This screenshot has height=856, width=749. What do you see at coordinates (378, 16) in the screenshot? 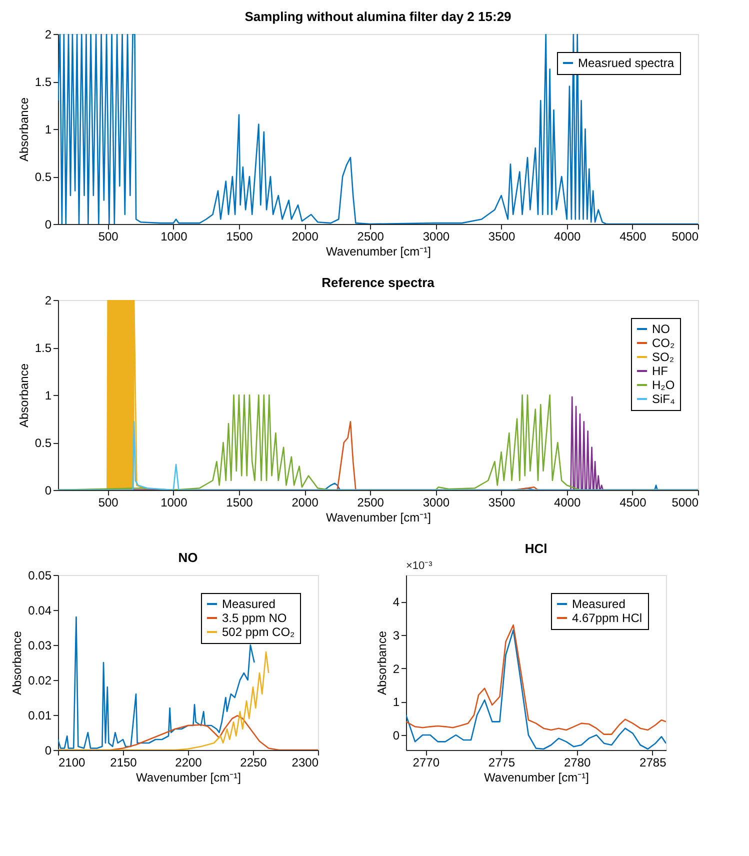
I see `chart-title: Sampling without alumina filter day 2 15:29` at bounding box center [378, 16].